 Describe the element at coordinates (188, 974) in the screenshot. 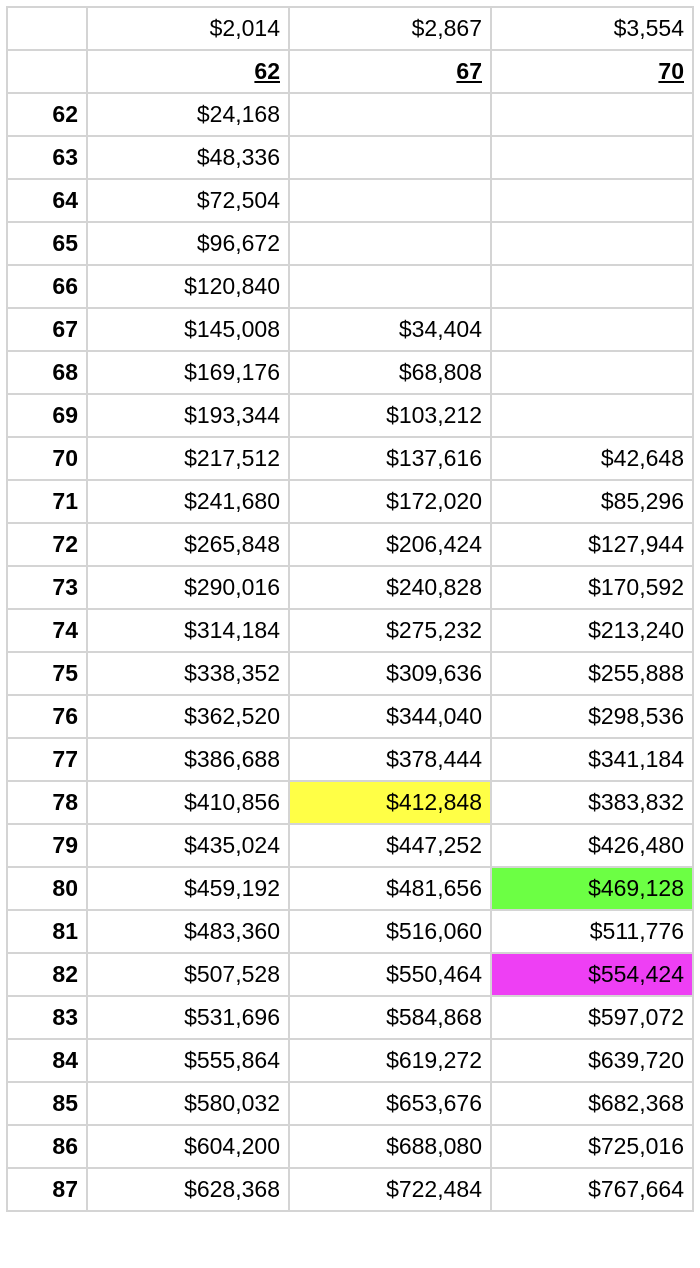

I see `cumulative-benefit-cell: $507,528` at that location.